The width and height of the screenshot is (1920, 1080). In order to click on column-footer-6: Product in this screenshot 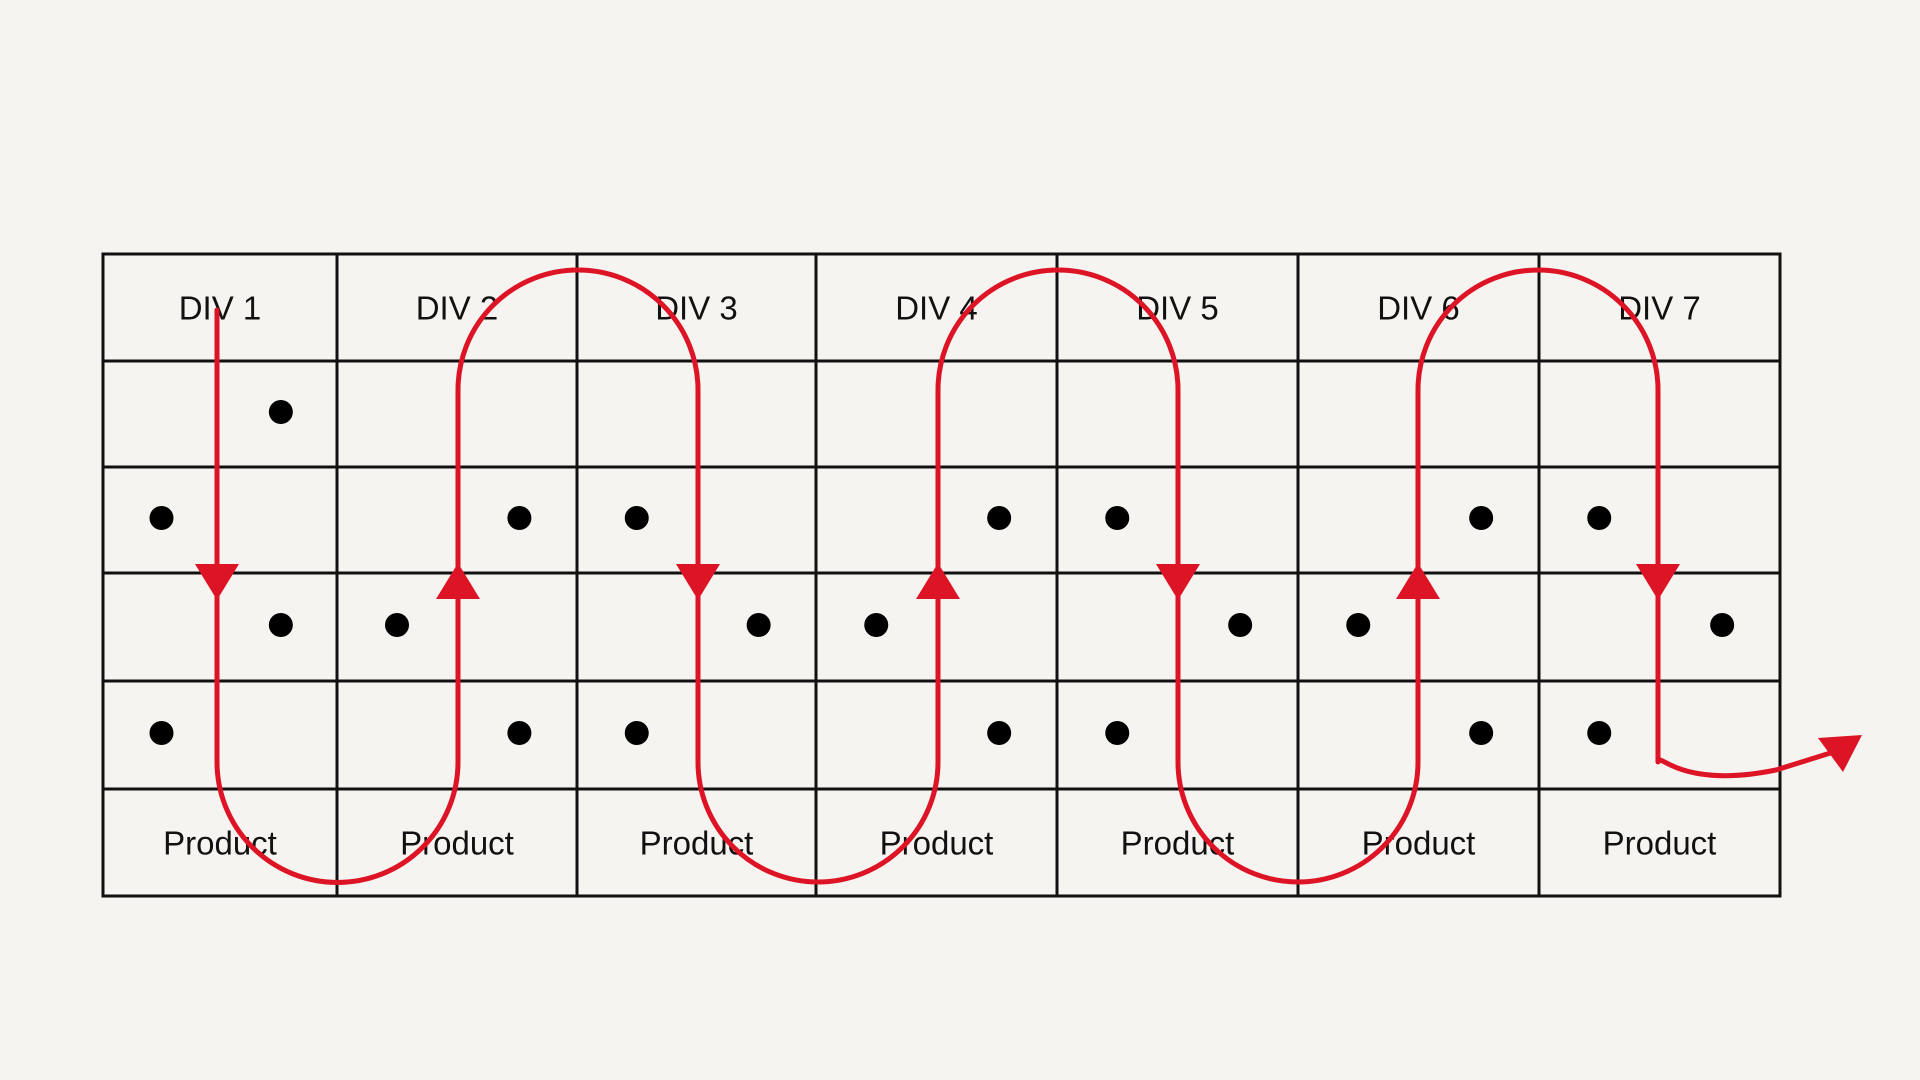, I will do `click(1419, 843)`.